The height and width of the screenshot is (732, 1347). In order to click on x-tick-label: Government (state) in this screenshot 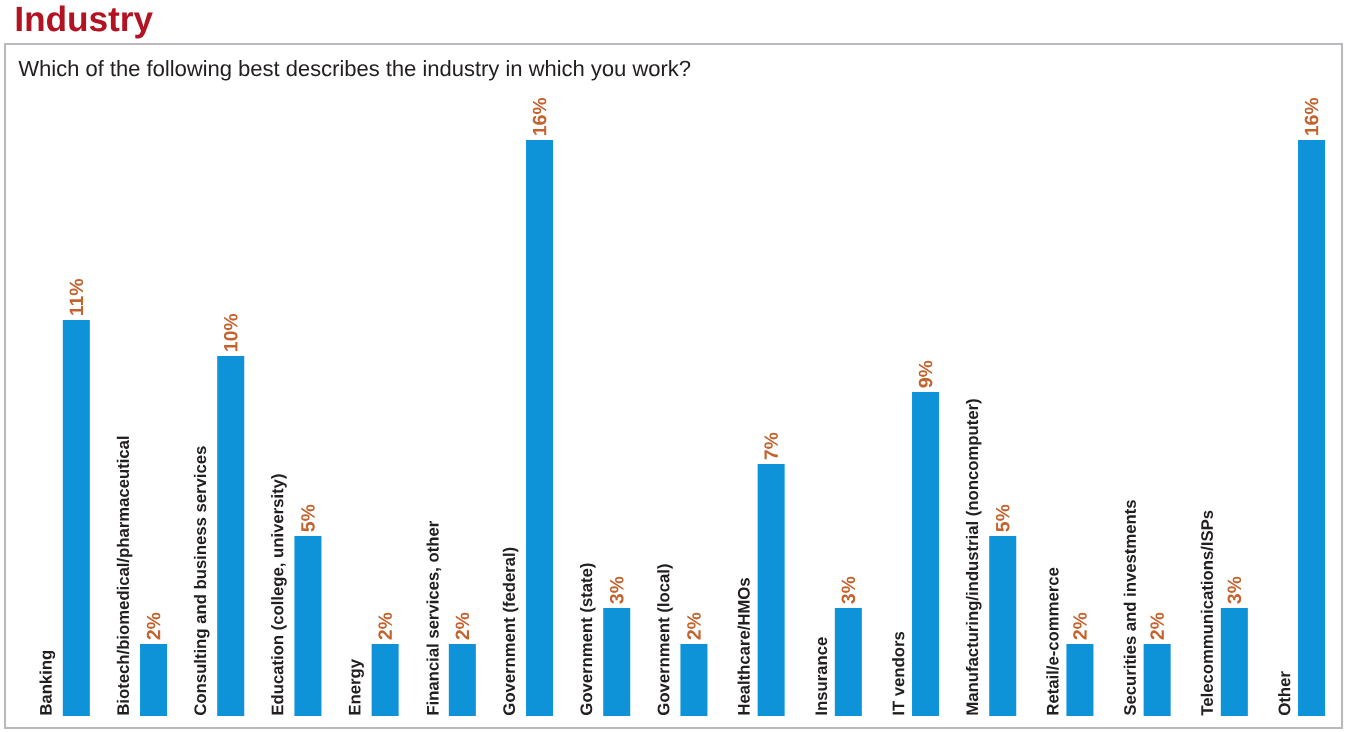, I will do `click(587, 639)`.